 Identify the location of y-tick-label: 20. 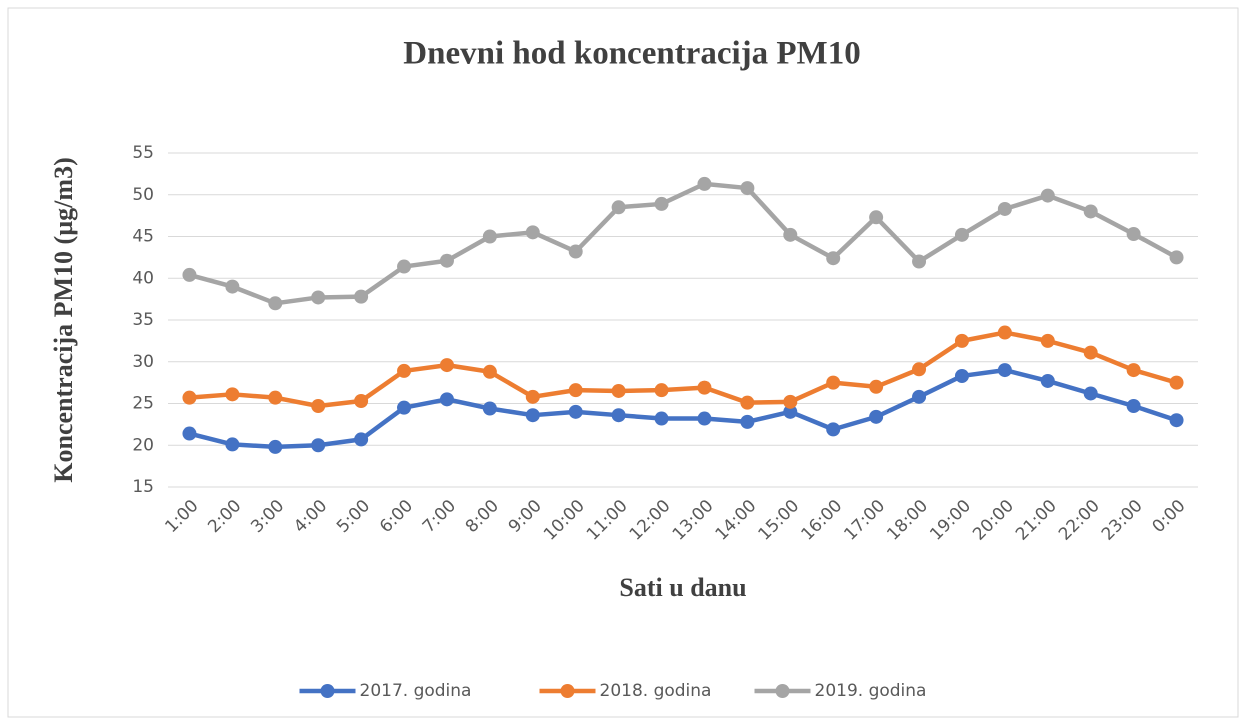
(143, 445).